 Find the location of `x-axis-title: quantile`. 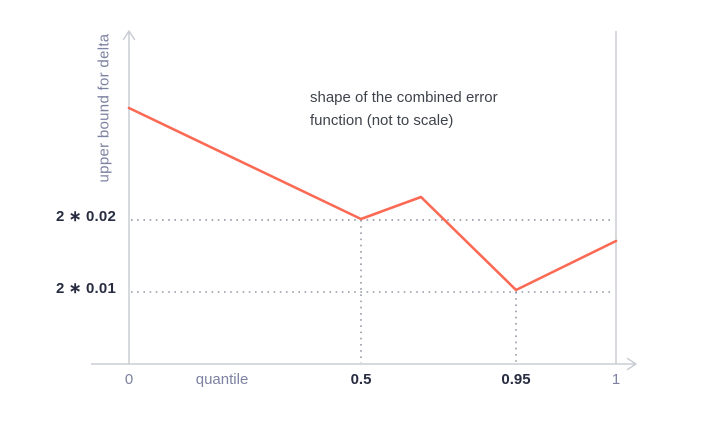

x-axis-title: quantile is located at coordinates (222, 379).